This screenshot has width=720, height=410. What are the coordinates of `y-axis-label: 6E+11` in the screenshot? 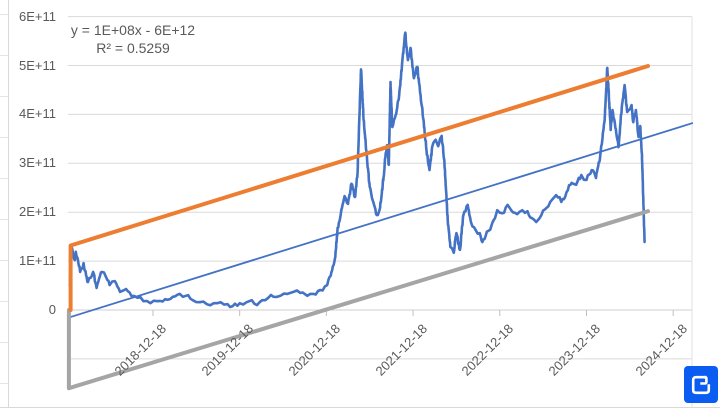 It's located at (37, 16).